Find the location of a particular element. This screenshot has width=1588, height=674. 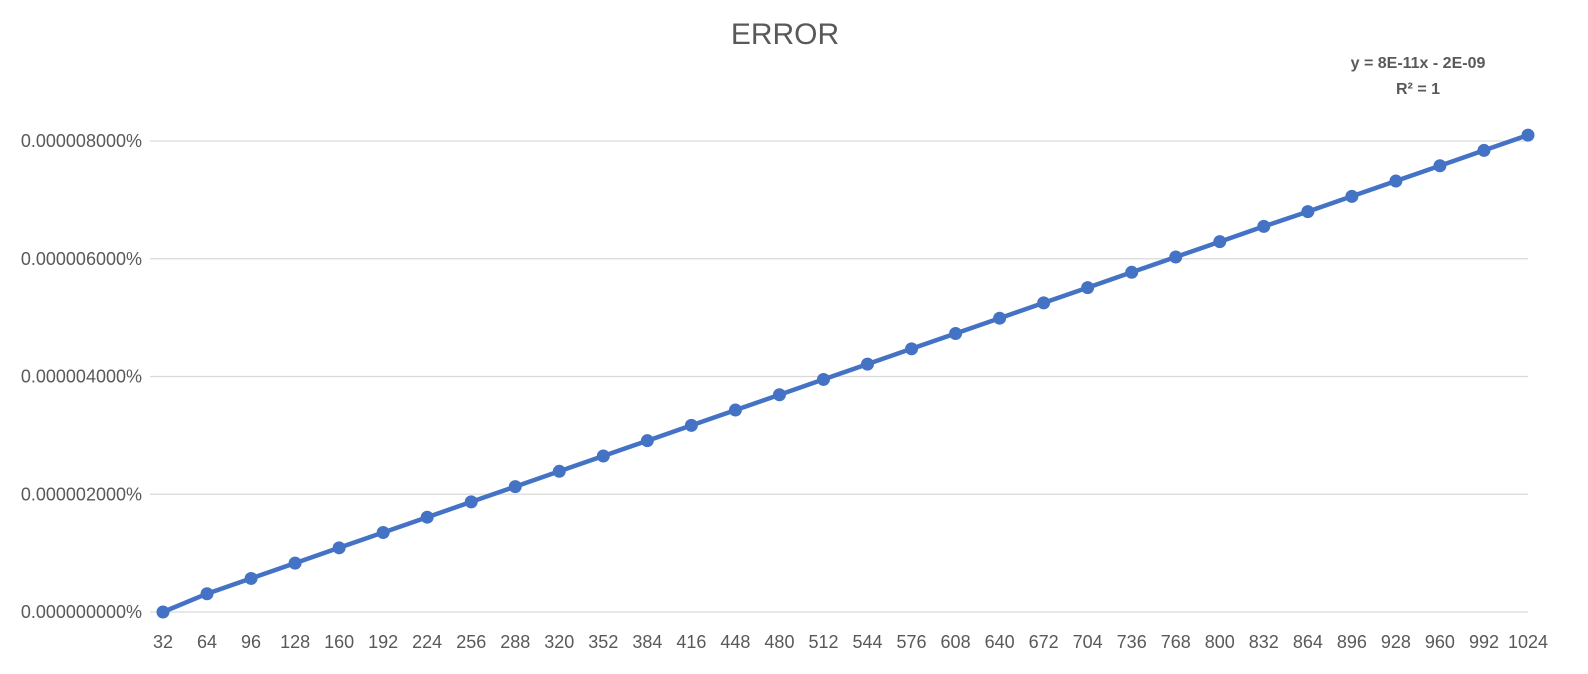

x-tick-label: 896 is located at coordinates (1352, 642).